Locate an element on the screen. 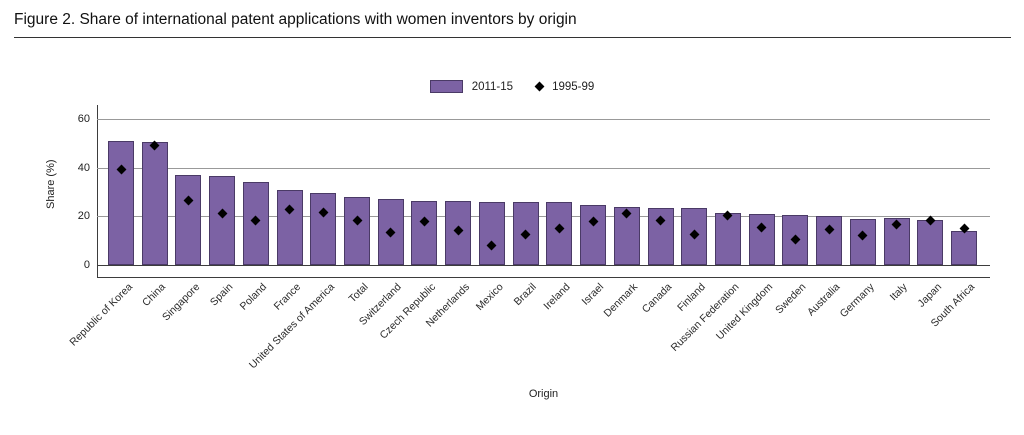  legend-diamond-icon is located at coordinates (539, 86).